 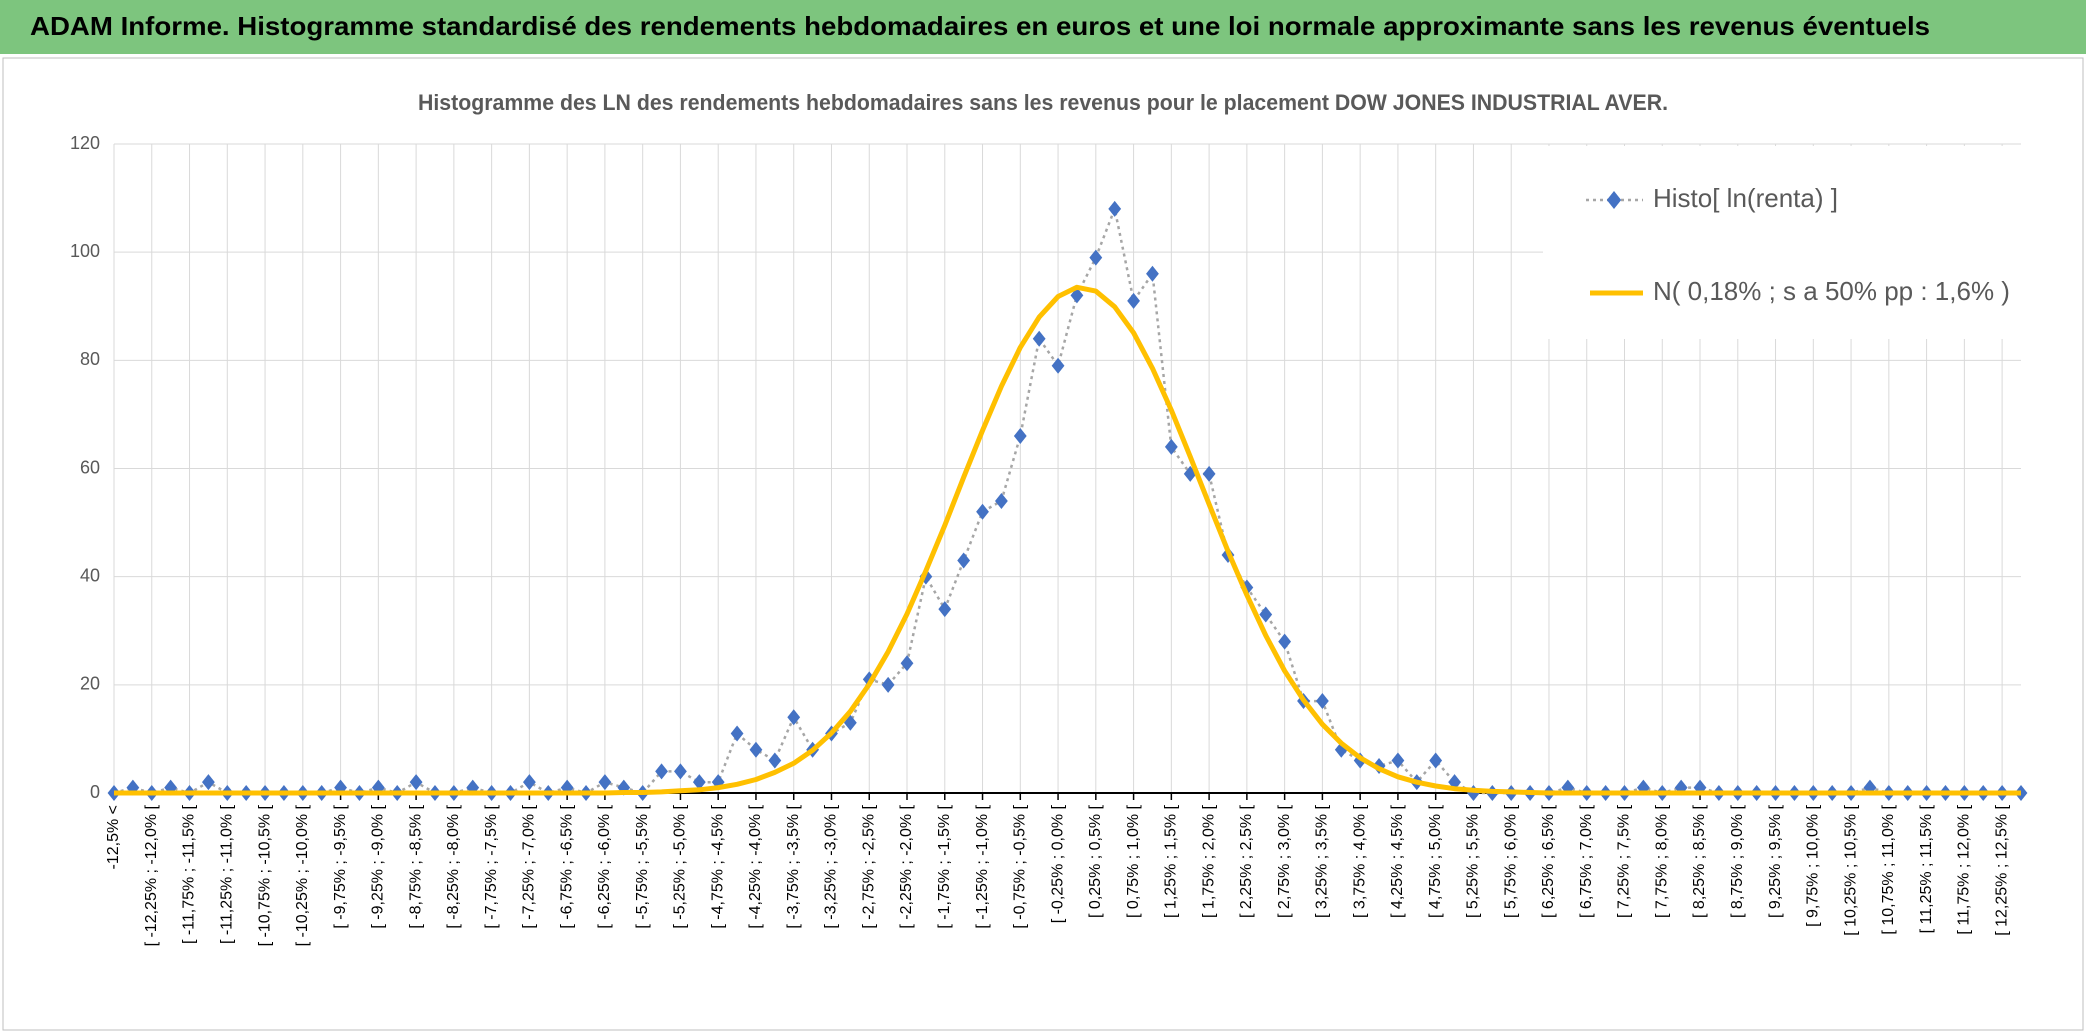 What do you see at coordinates (1284, 861) in the screenshot?
I see `x-tick-label: [ 2,75% ; 3,0% [` at bounding box center [1284, 861].